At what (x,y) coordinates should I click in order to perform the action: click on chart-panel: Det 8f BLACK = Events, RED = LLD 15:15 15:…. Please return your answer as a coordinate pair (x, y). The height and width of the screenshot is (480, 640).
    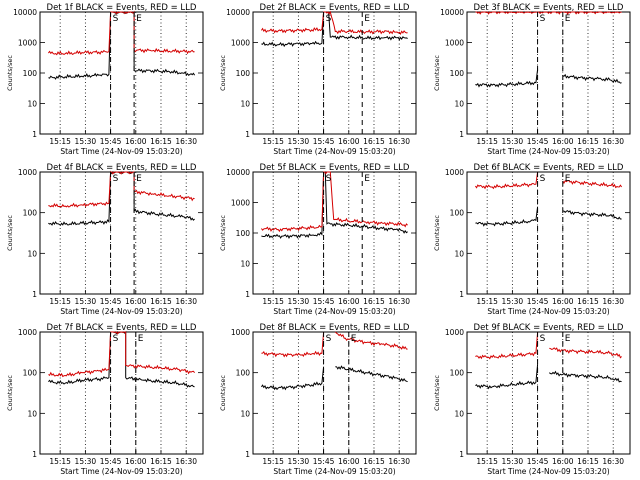
    Looking at the image, I should click on (318, 399).